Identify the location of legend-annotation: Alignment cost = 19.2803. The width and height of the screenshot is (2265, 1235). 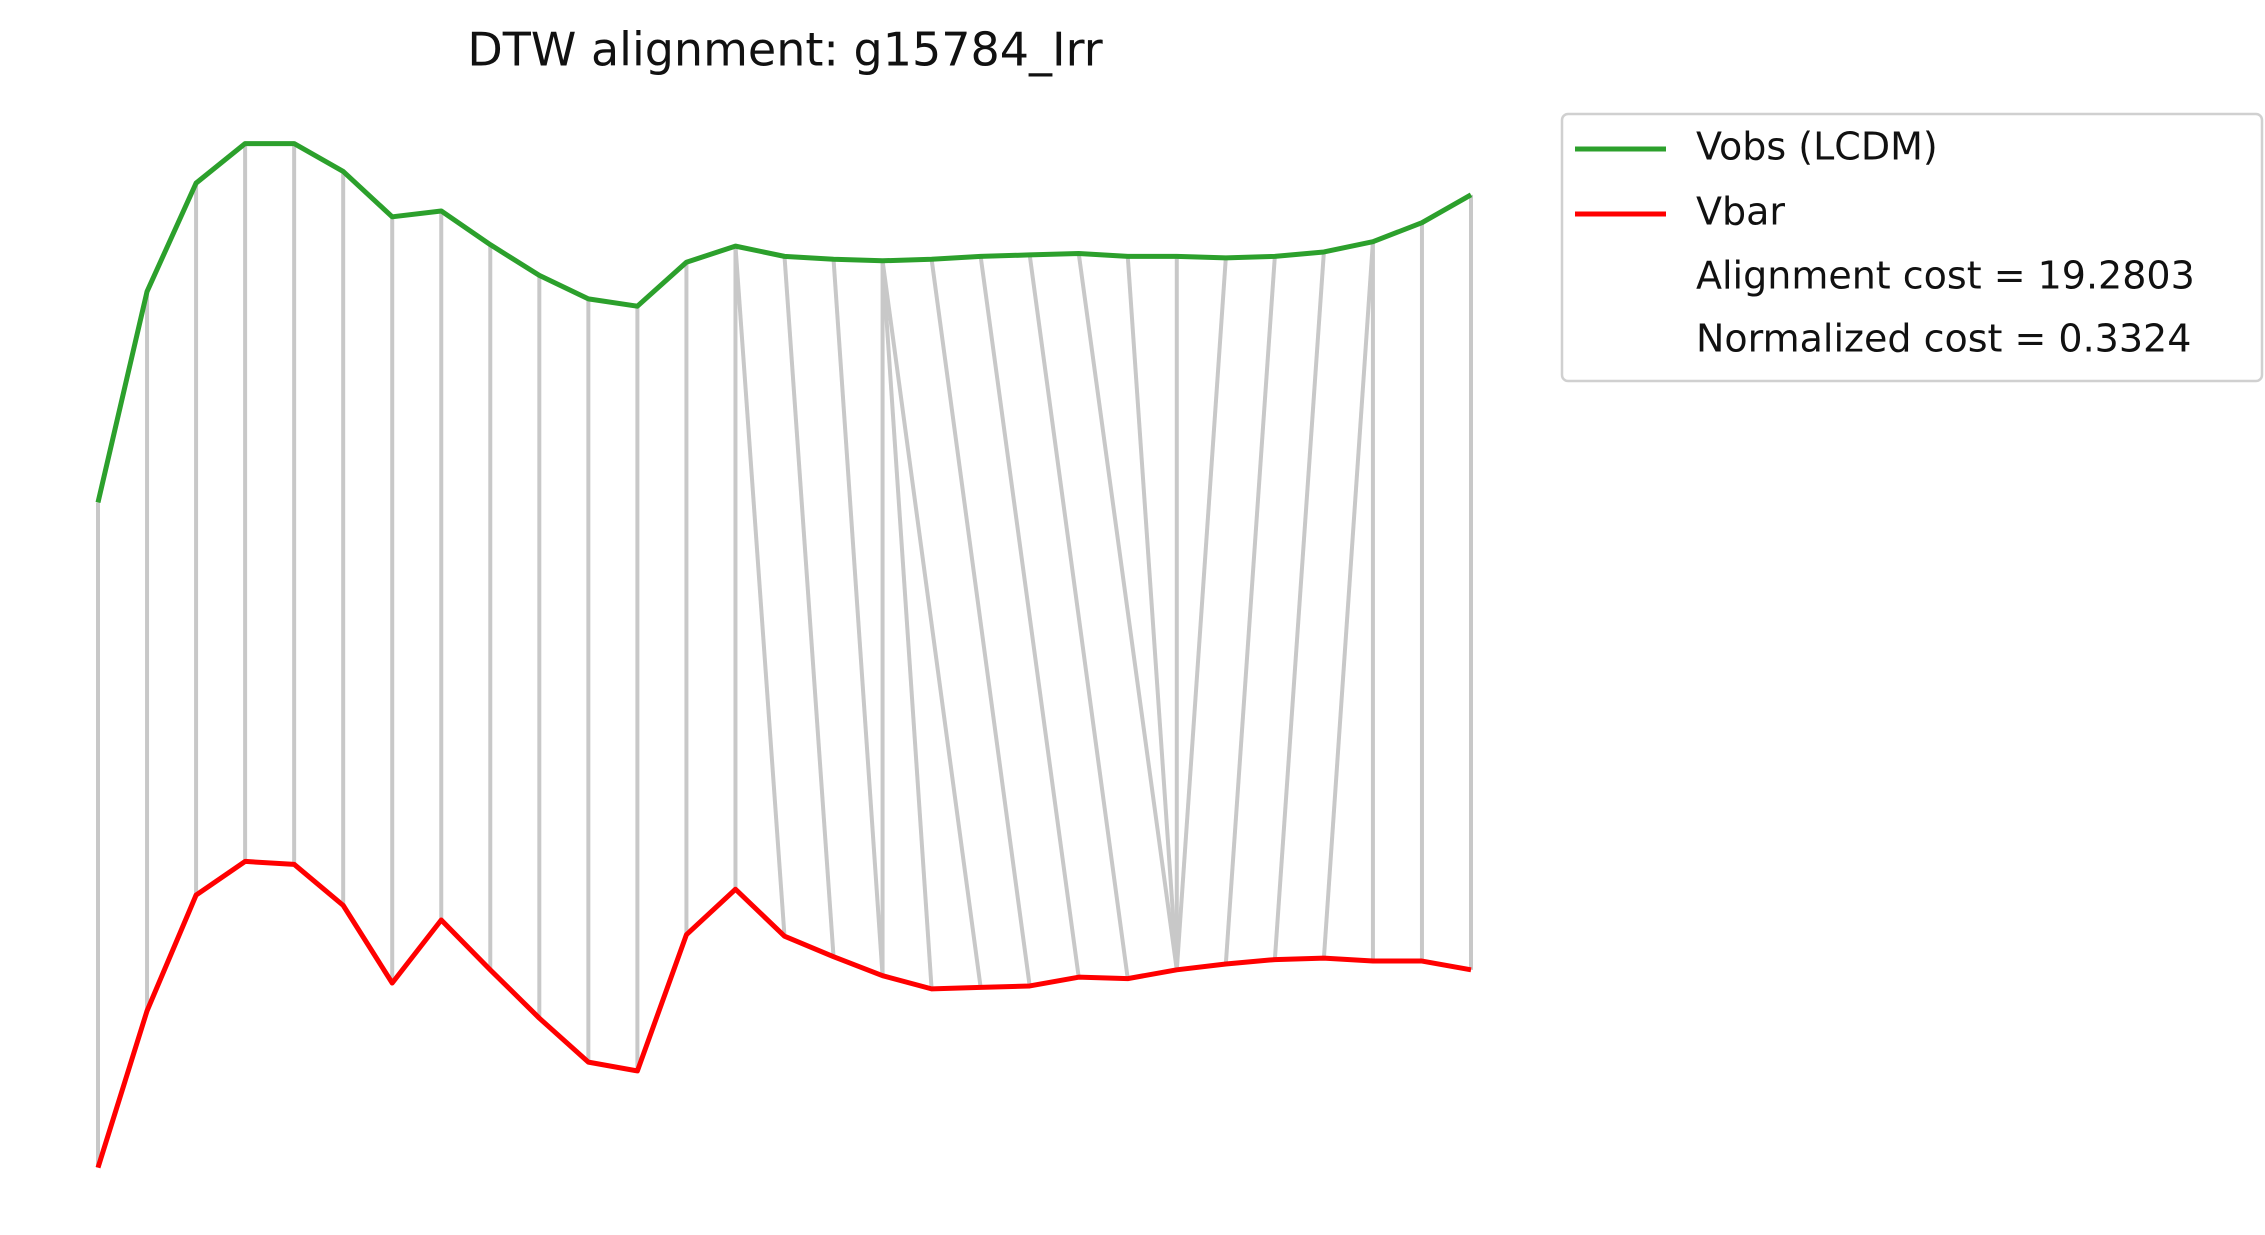
(1945, 276).